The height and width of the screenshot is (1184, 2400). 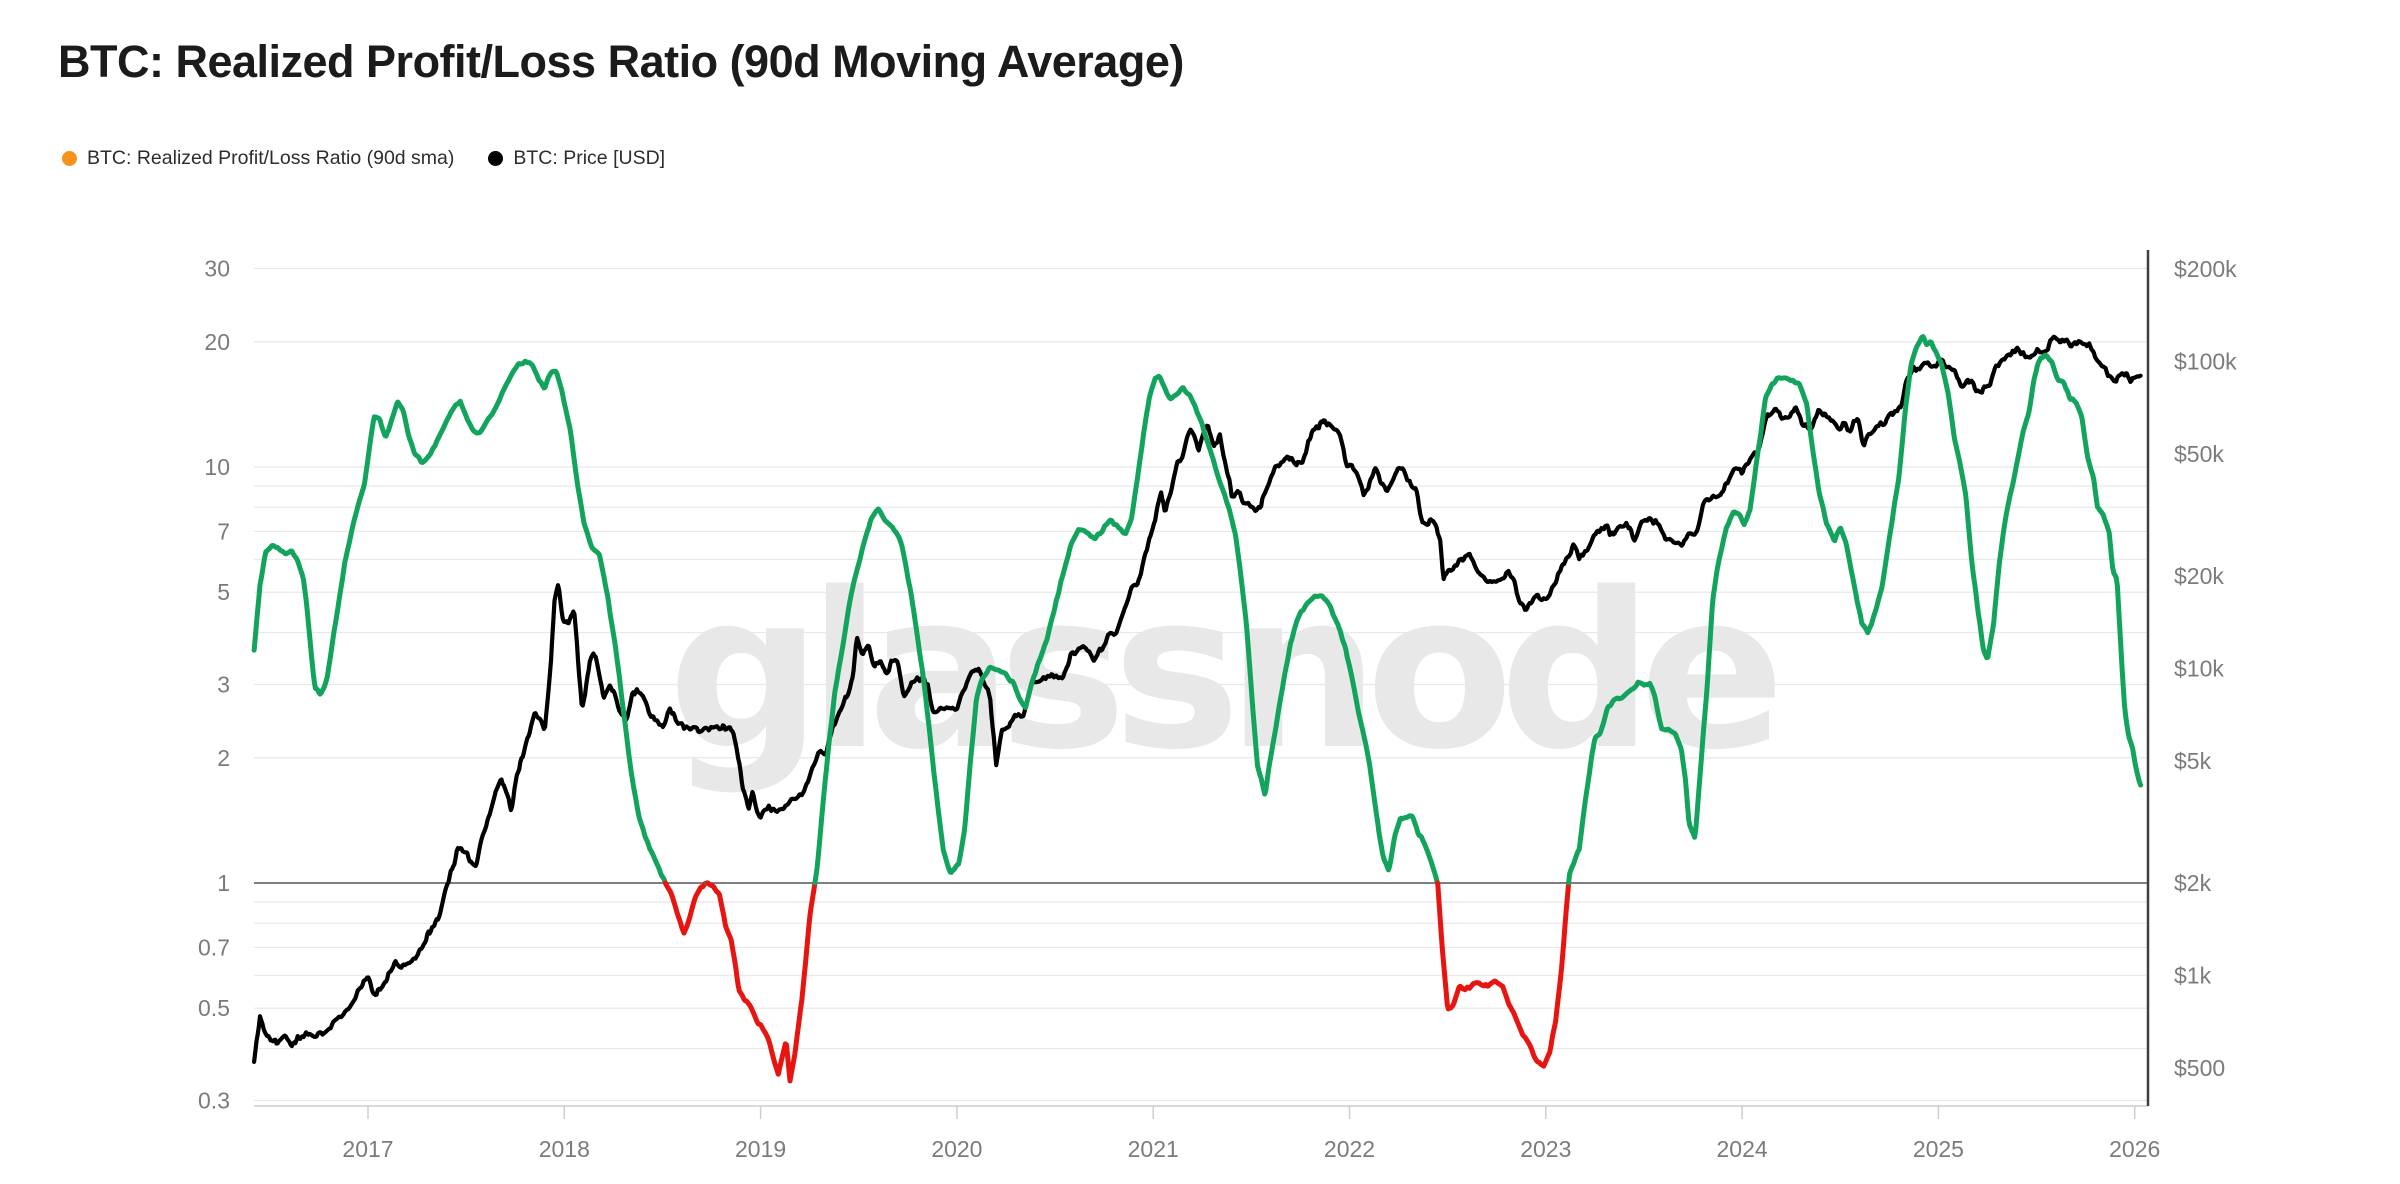 What do you see at coordinates (1221, 671) in the screenshot?
I see `glassnode-watermark: glassnode` at bounding box center [1221, 671].